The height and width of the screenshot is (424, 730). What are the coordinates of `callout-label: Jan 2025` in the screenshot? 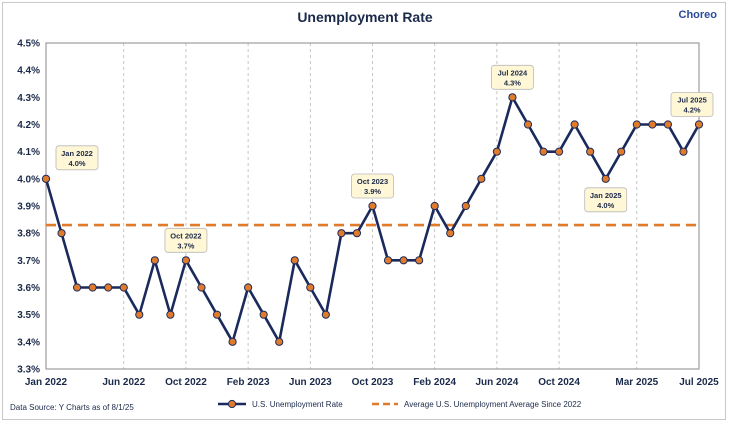 It's located at (606, 195).